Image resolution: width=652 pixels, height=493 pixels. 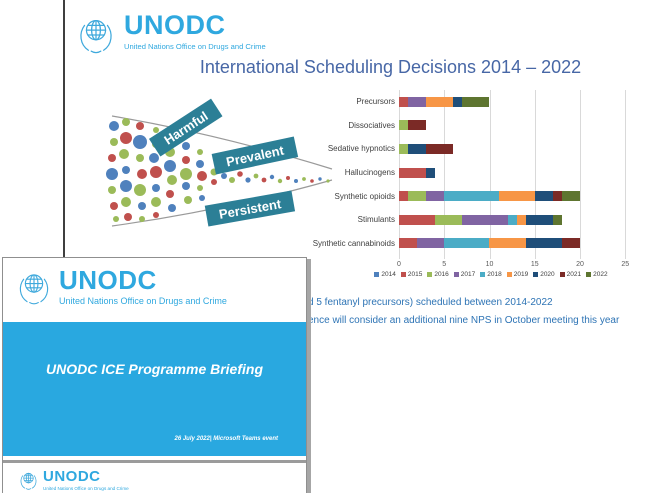 I want to click on slide-separator, so click(x=154, y=461).